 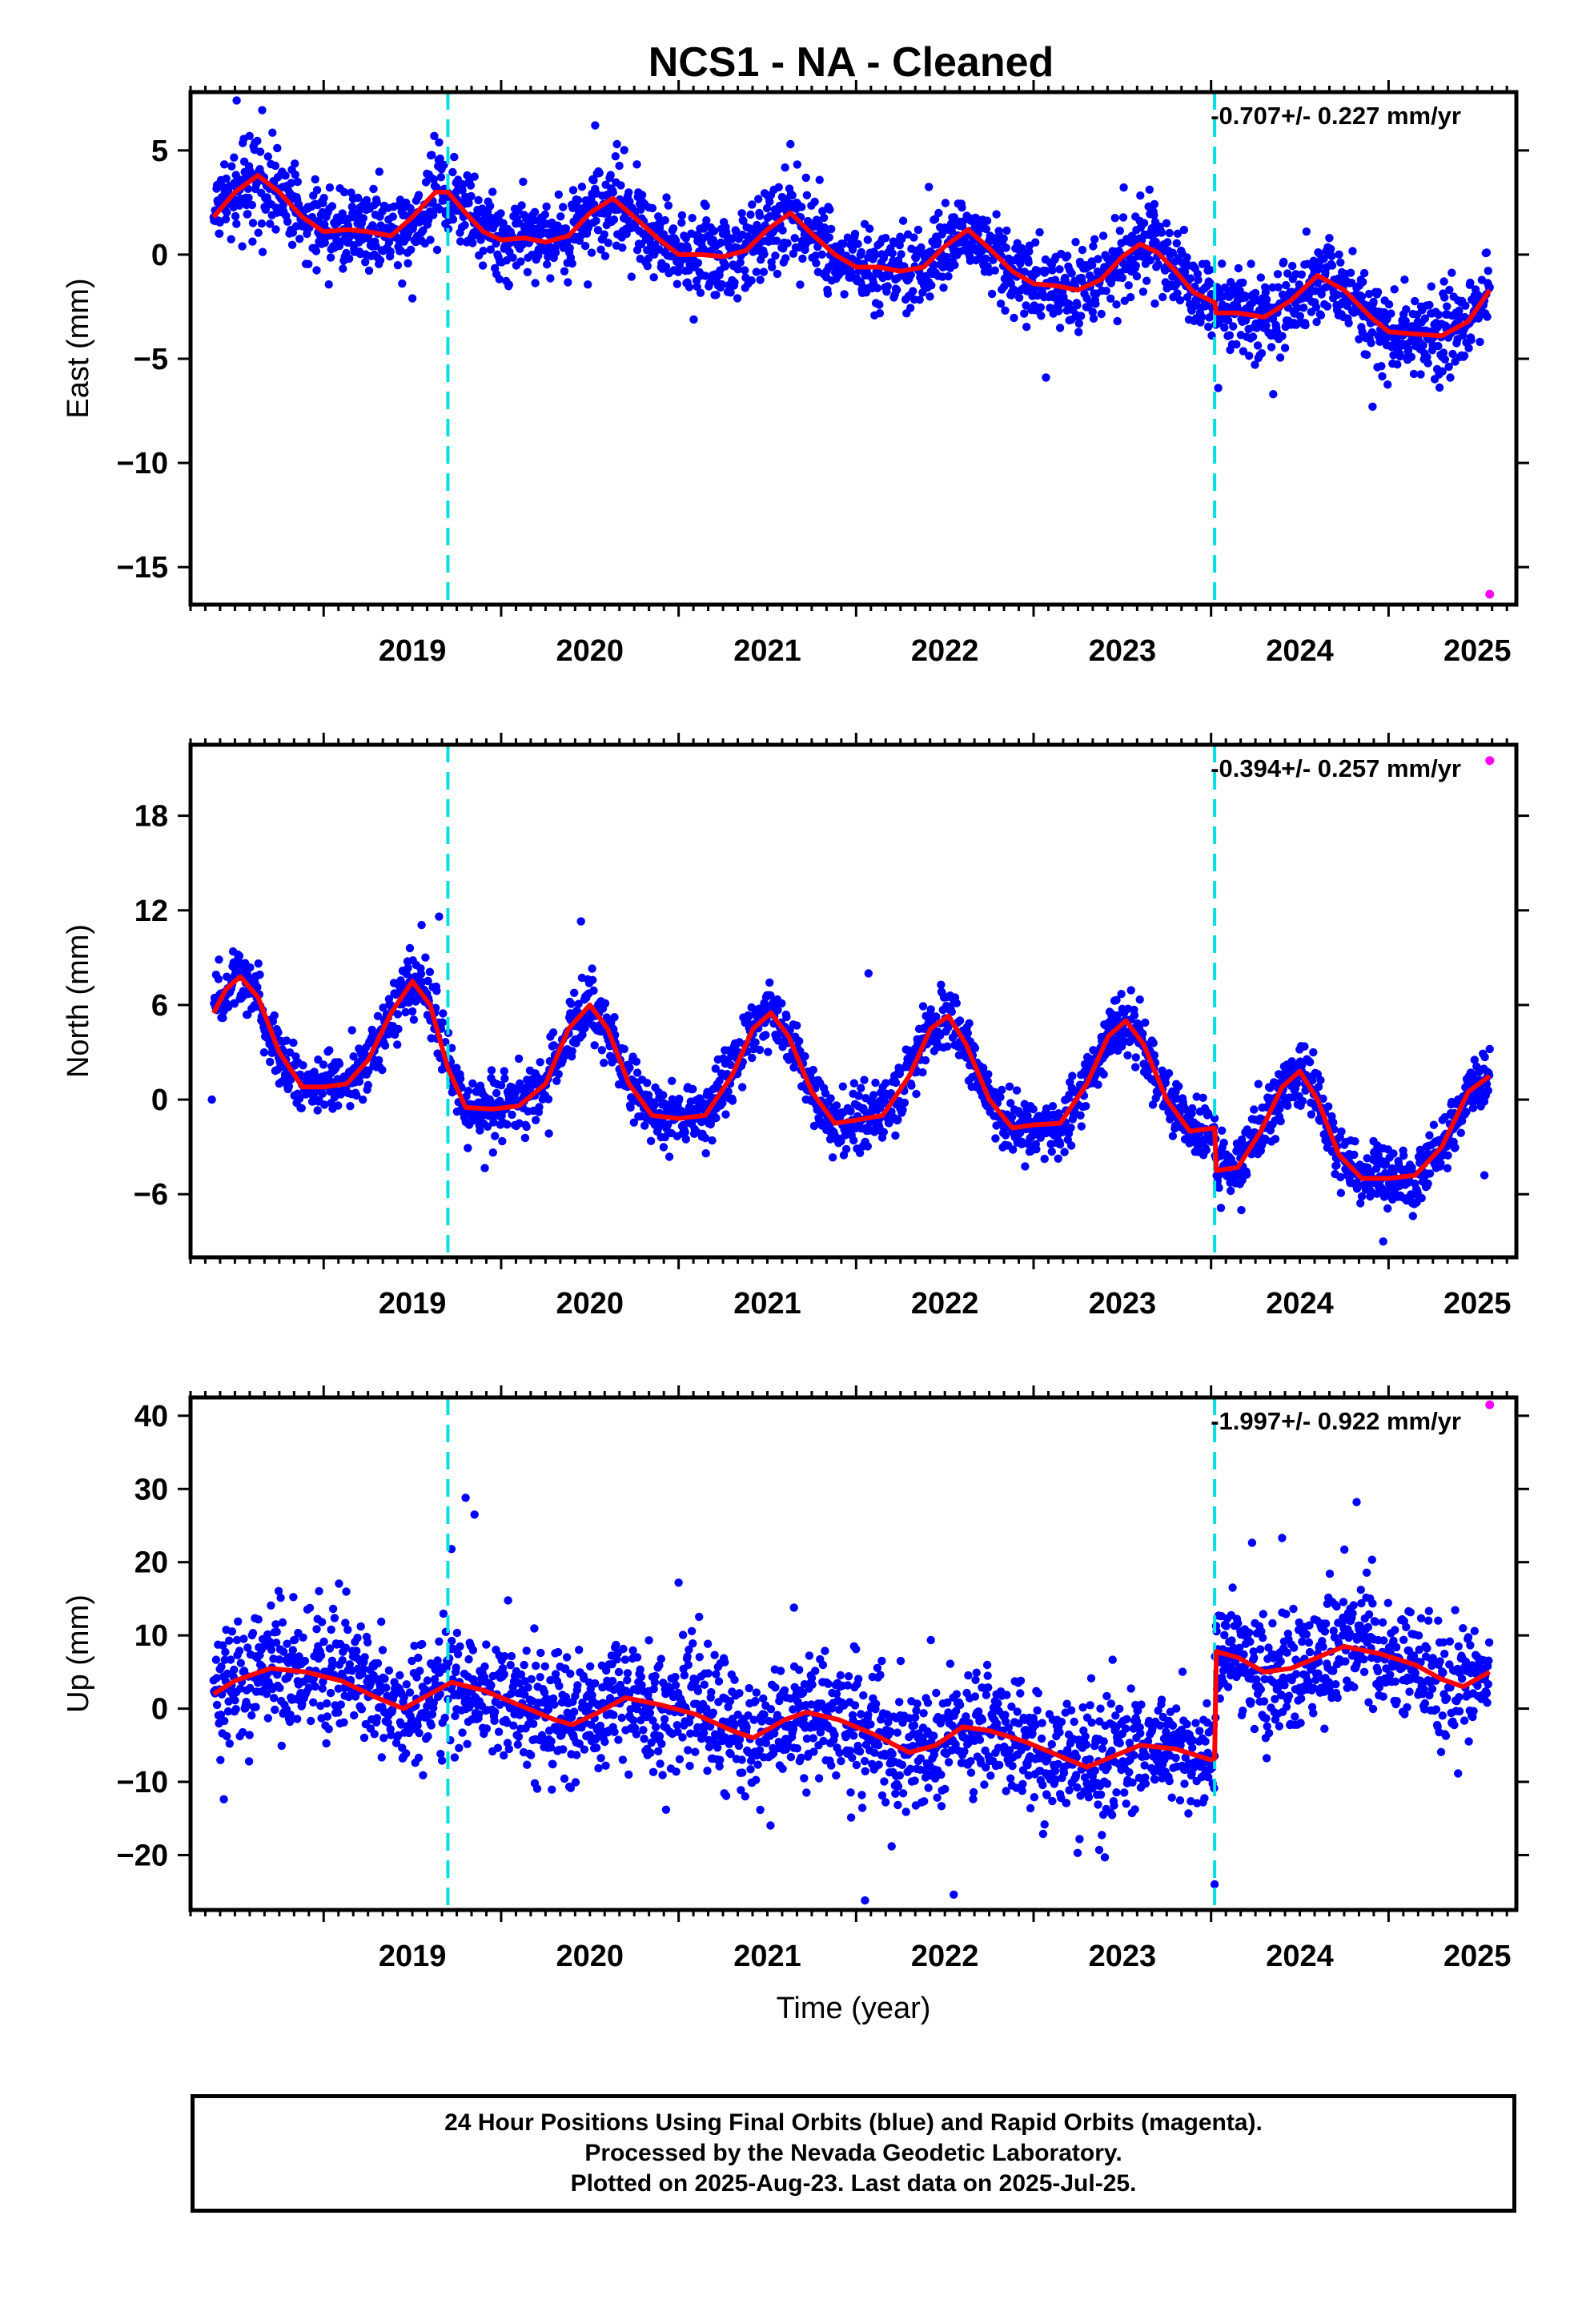 What do you see at coordinates (590, 651) in the screenshot?
I see `x-tick-label: 2020` at bounding box center [590, 651].